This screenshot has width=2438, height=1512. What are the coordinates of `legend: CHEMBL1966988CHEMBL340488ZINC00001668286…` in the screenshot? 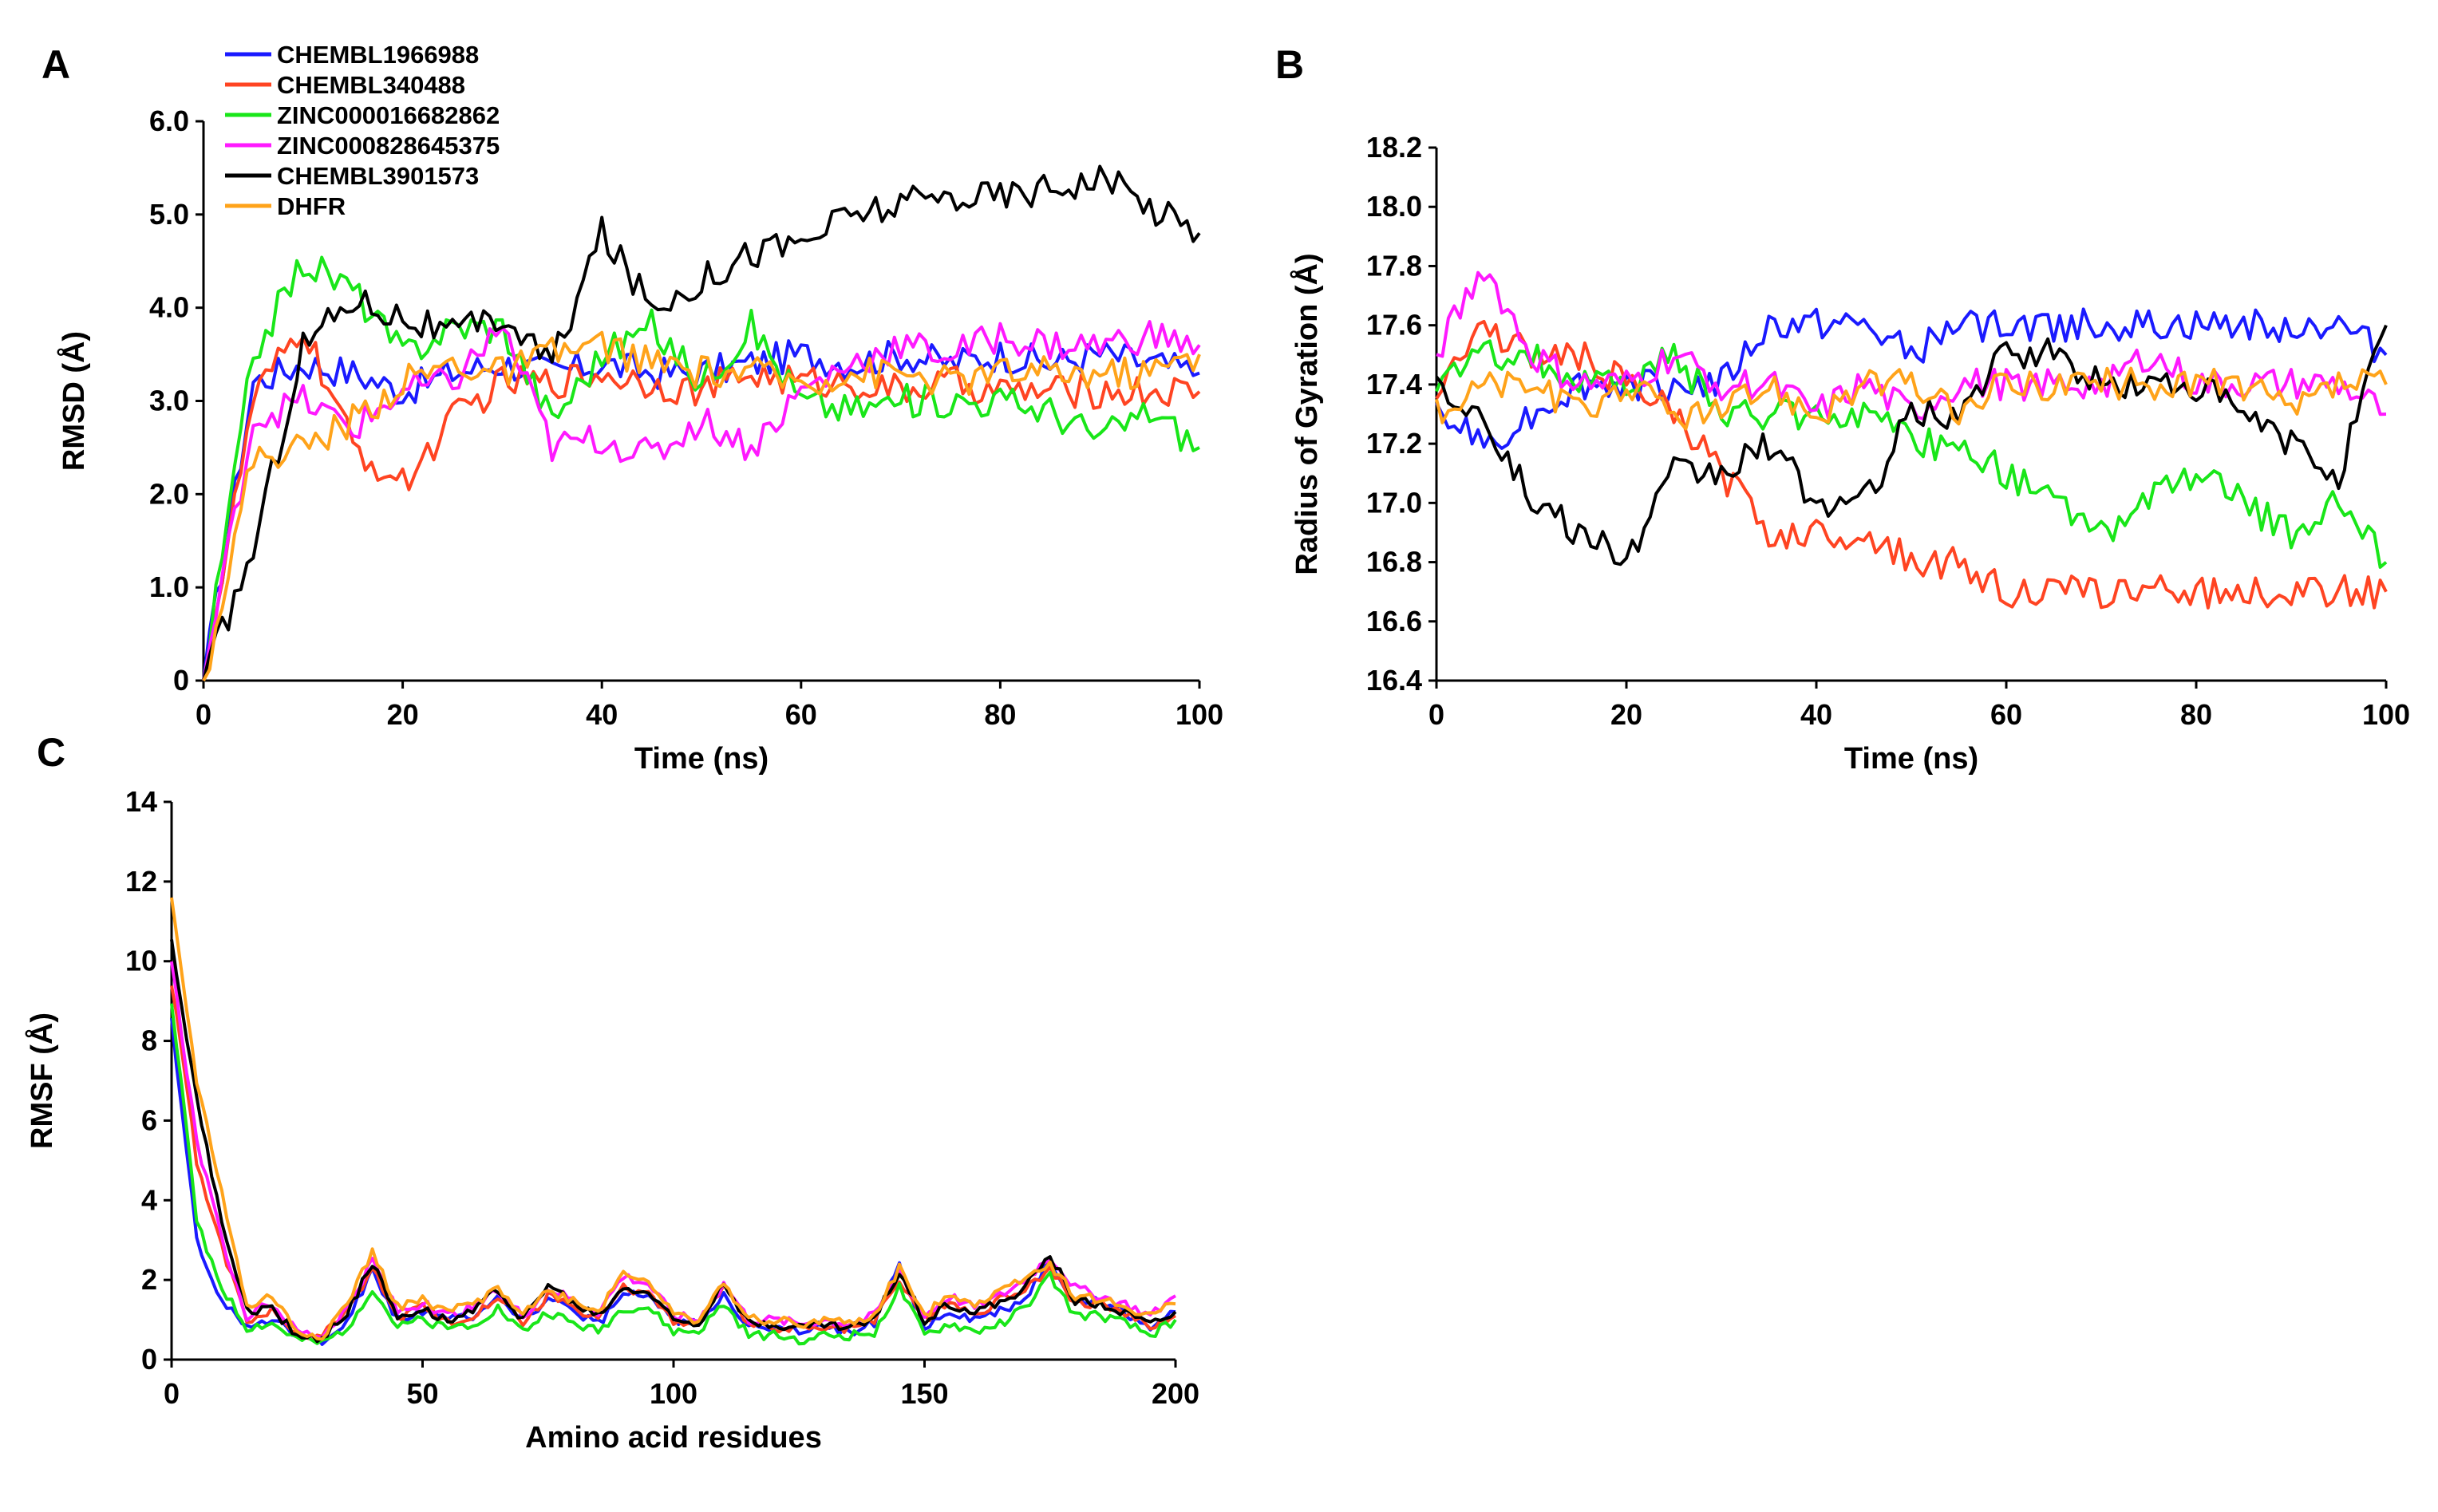 It's located at (362, 130).